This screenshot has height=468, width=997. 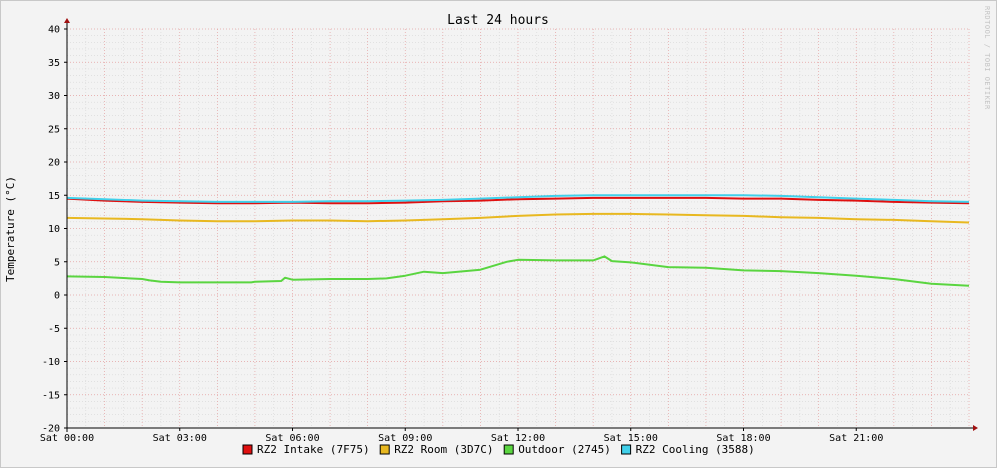 What do you see at coordinates (51, 362) in the screenshot?
I see `y-tick-label: -10` at bounding box center [51, 362].